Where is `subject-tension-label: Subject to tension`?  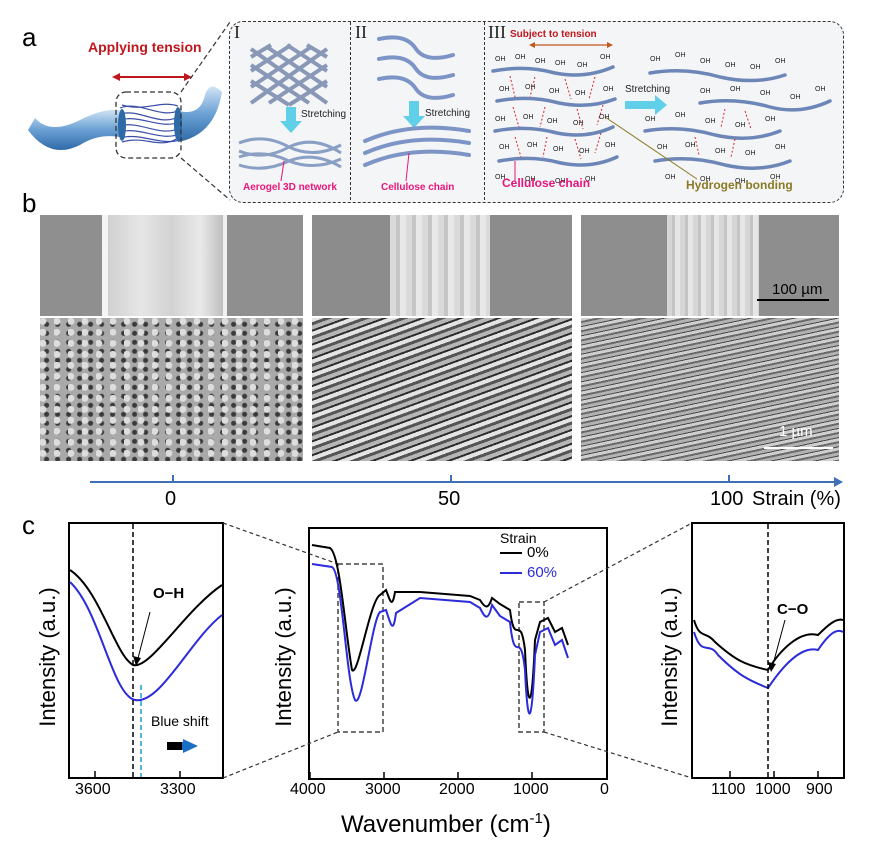 subject-tension-label: Subject to tension is located at coordinates (553, 34).